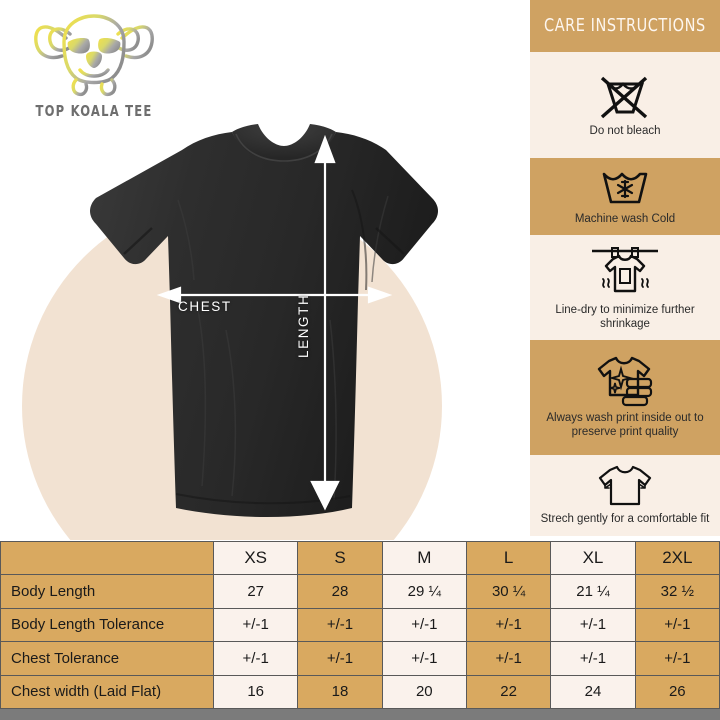 The image size is (720, 720). I want to click on cell-xs: 16, so click(255, 692).